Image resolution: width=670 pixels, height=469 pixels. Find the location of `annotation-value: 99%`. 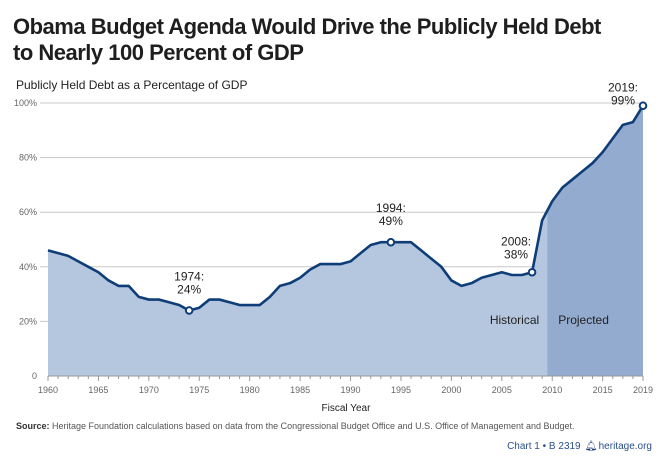

annotation-value: 99% is located at coordinates (623, 101).